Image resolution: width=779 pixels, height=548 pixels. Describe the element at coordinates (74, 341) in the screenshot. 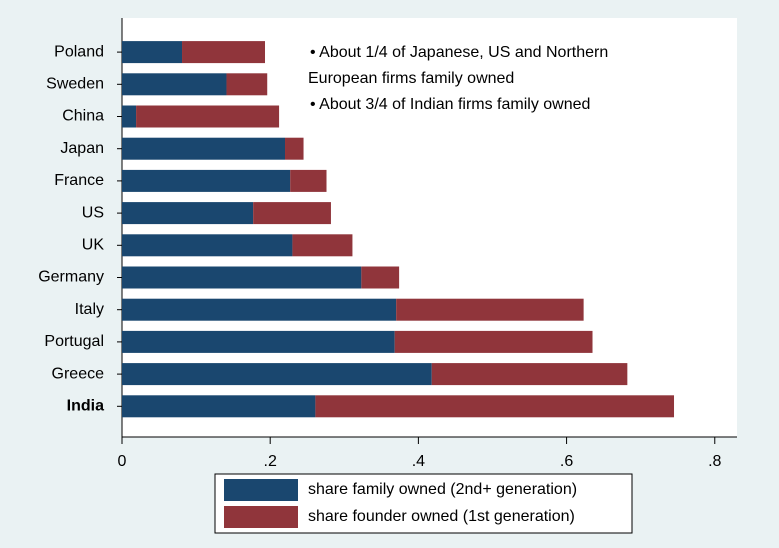

I see `y-tick-label: Portugal` at that location.